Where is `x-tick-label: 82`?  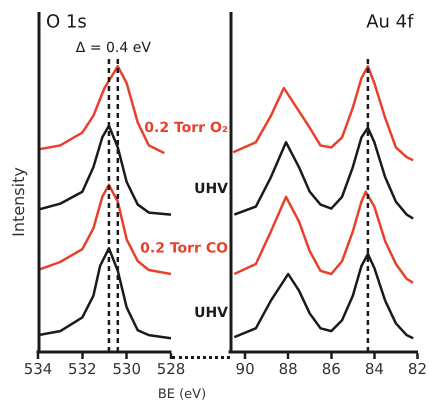 x-tick-label: 82 is located at coordinates (418, 369).